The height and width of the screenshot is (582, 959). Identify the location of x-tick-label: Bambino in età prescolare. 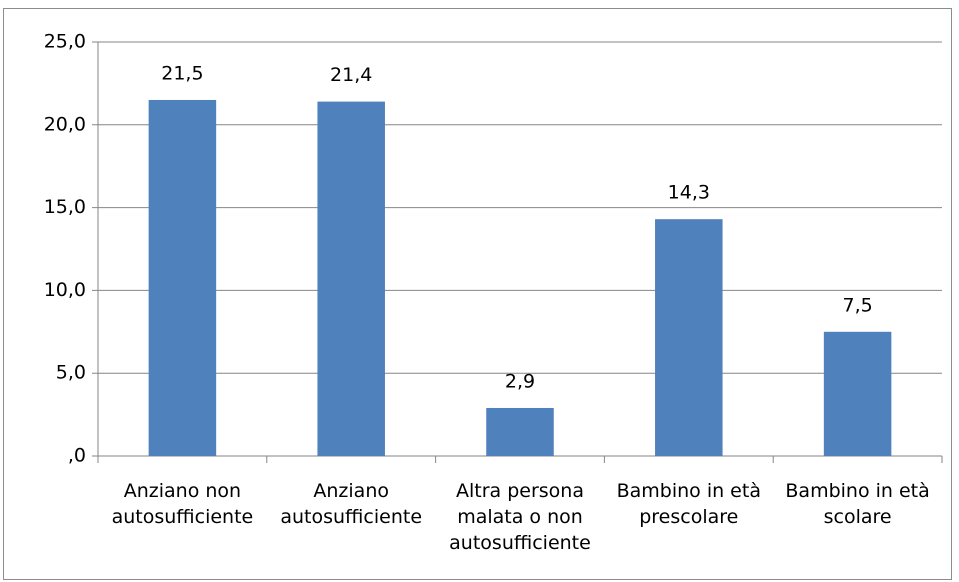
(688, 504).